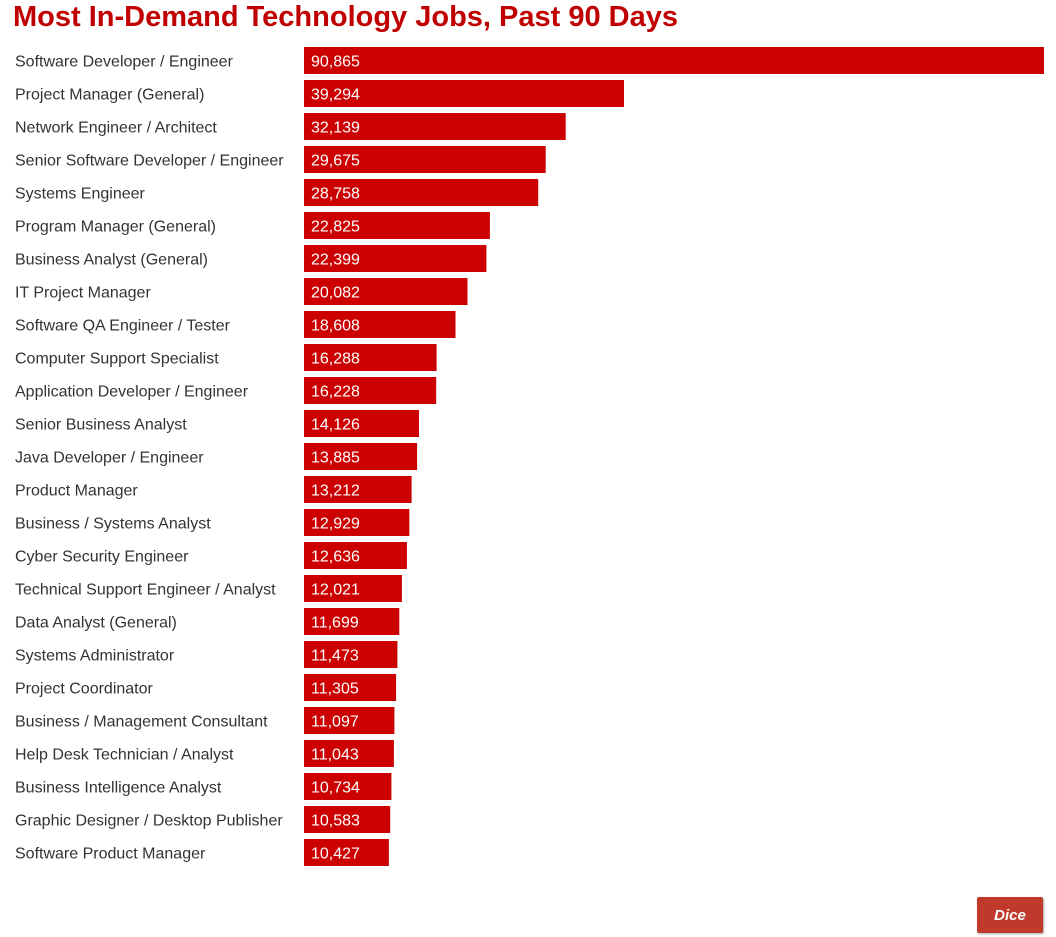  What do you see at coordinates (335, 821) in the screenshot?
I see `bar-value-label: 10,583` at bounding box center [335, 821].